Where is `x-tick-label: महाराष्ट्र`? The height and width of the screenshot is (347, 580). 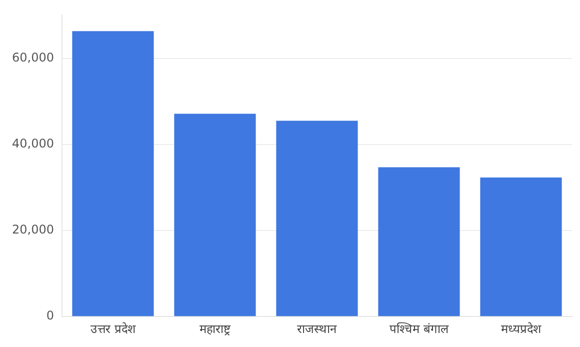
x-tick-label: महाराष्ट्र is located at coordinates (215, 329).